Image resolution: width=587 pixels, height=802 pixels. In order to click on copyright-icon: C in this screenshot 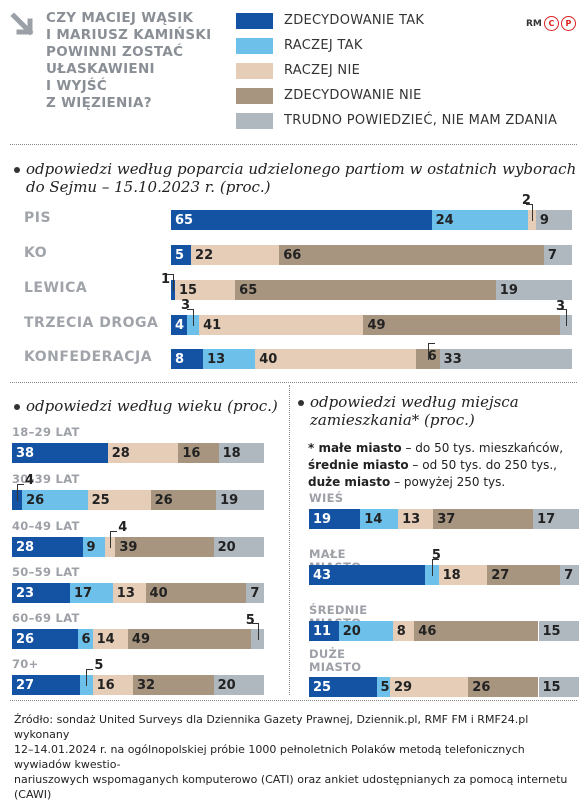, I will do `click(551, 23)`.